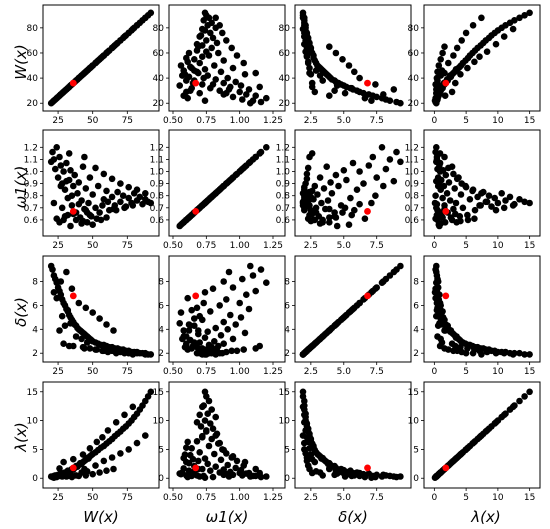 Image resolution: width=550 pixels, height=529 pixels. Describe the element at coordinates (21, 61) in the screenshot. I see `row-label-0: W(x)` at that location.